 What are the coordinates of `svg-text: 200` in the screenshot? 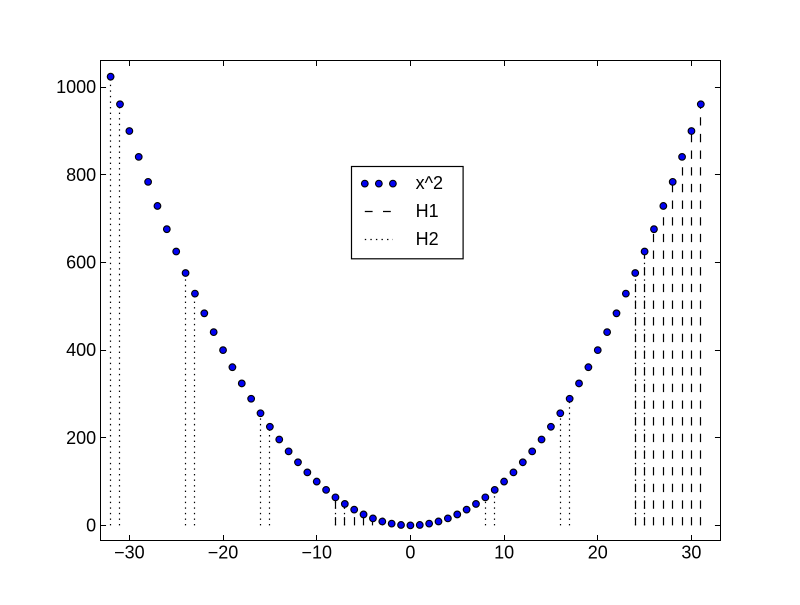 It's located at (81, 438).